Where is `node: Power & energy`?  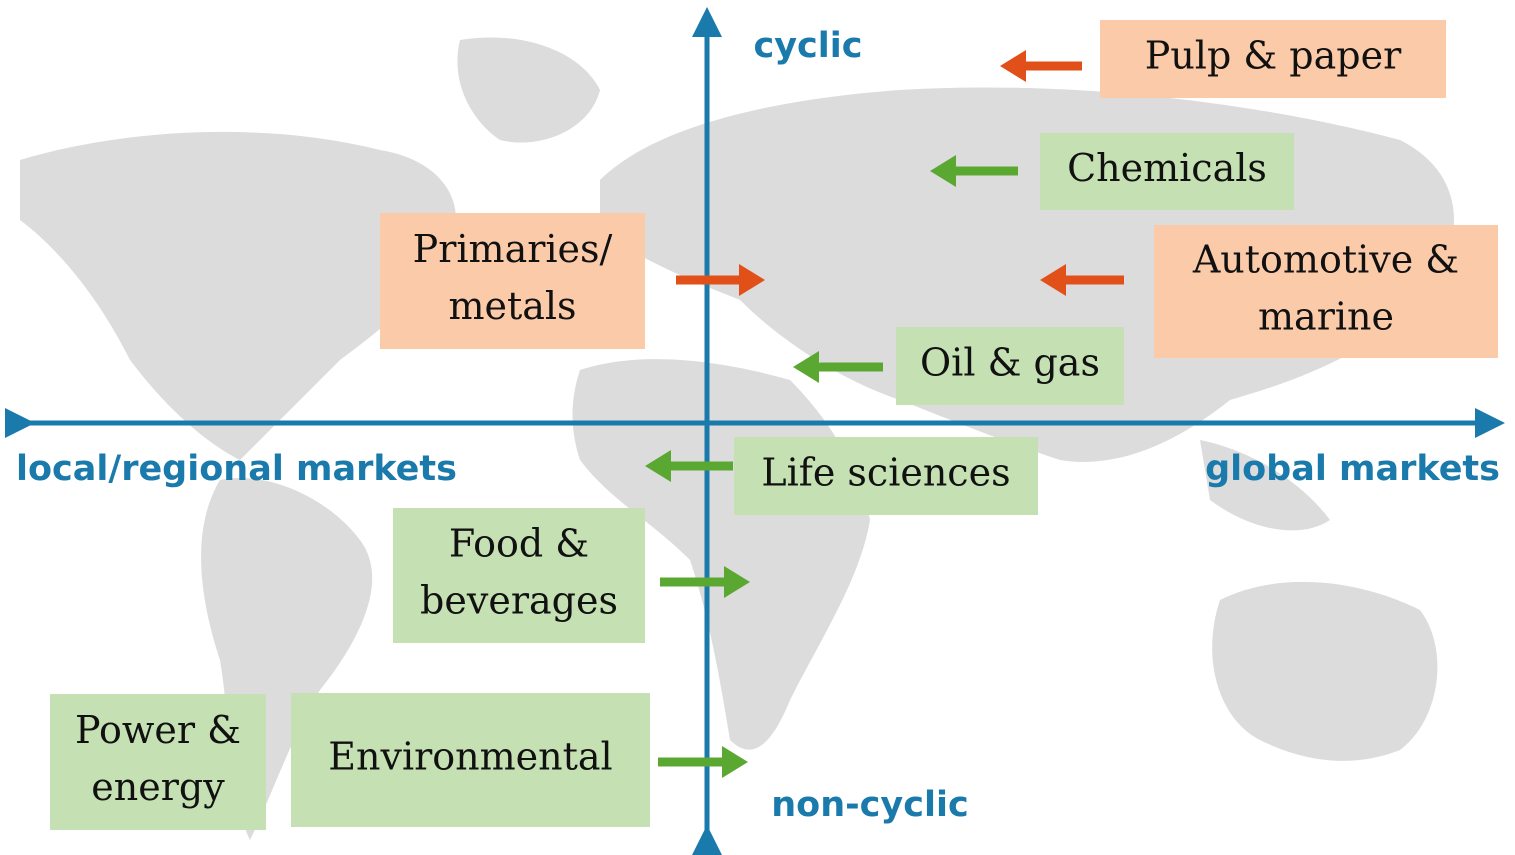
node: Power & energy is located at coordinates (158, 762).